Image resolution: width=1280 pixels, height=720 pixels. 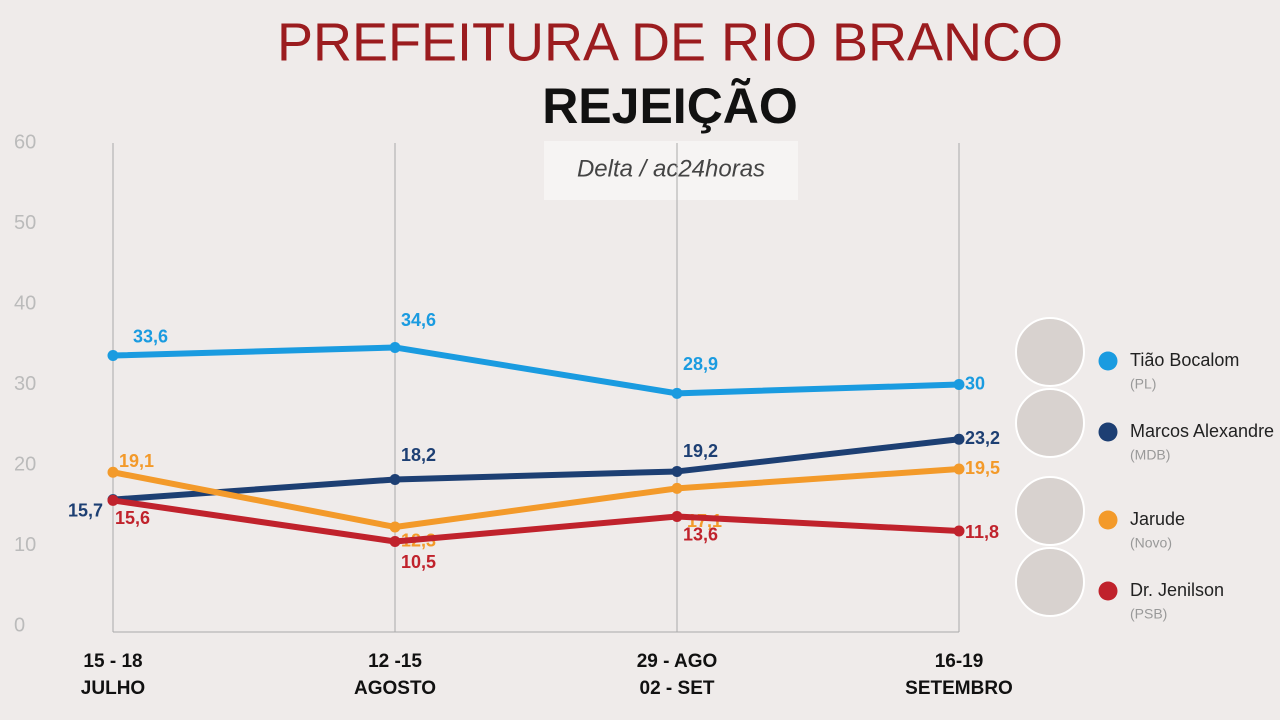 I want to click on data-label: 15,6, so click(x=132, y=518).